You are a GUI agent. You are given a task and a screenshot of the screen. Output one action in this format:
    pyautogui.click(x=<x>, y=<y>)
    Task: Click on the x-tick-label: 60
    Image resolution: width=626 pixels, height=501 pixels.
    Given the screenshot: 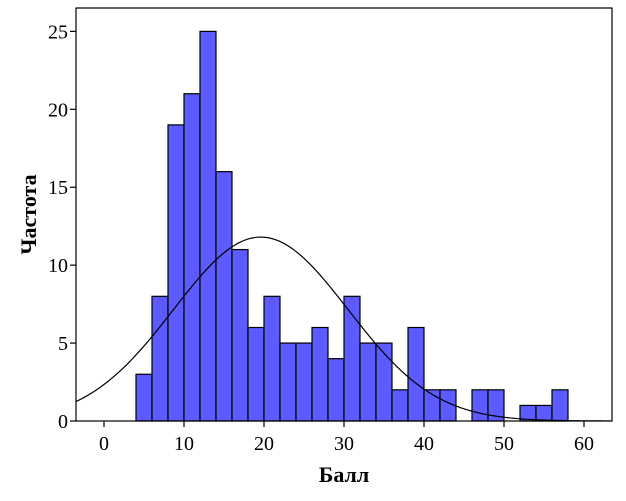 What is the action you would take?
    pyautogui.click(x=584, y=444)
    